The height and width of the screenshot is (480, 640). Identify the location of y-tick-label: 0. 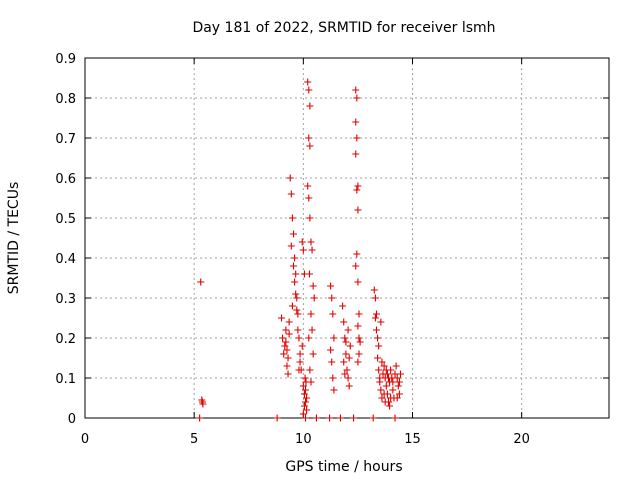
(72, 419).